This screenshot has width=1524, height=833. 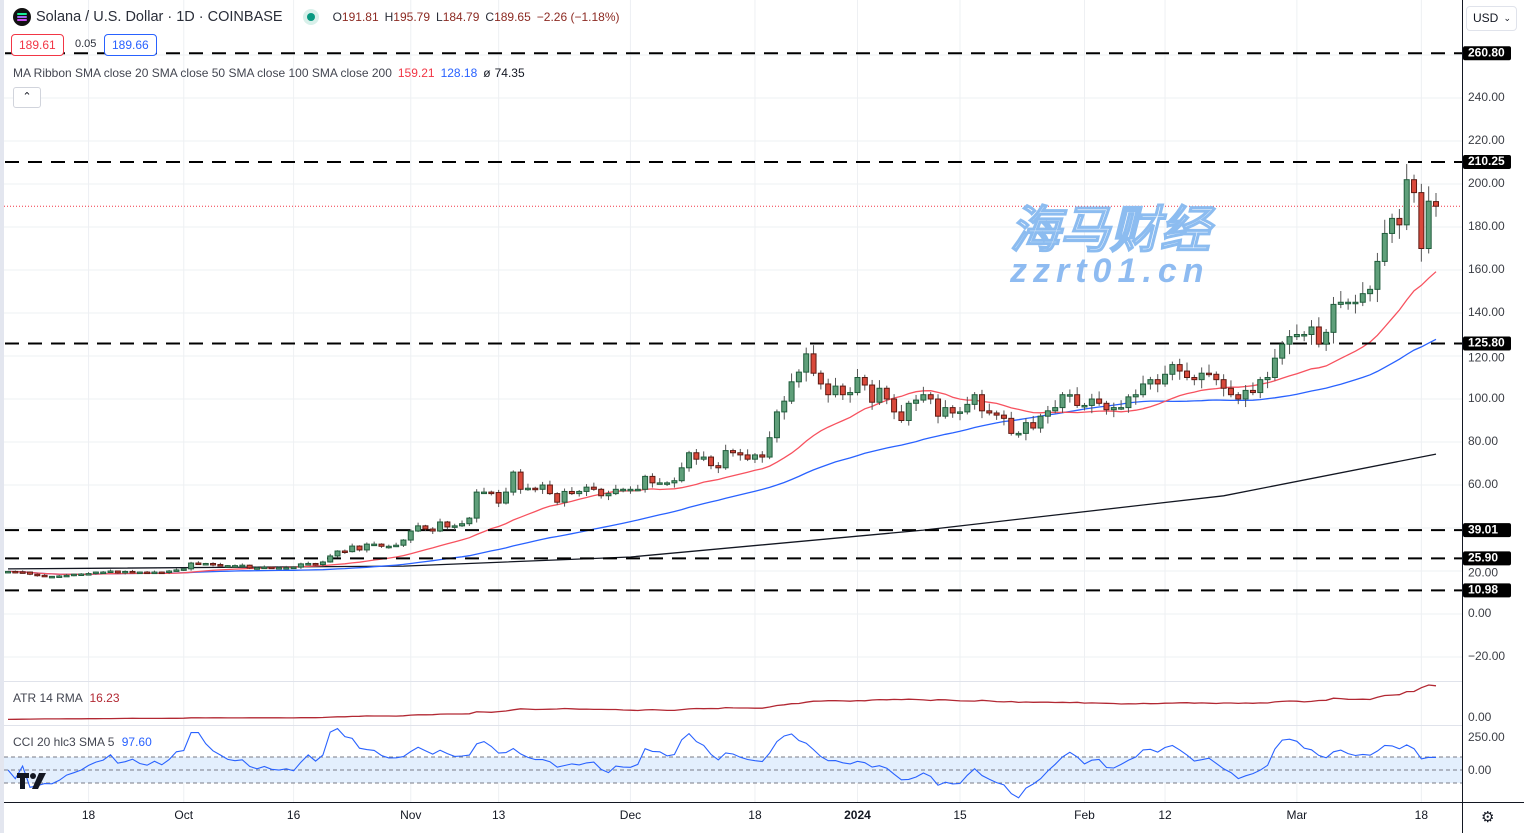 I want to click on cci-legend: CCI 20 hlc3 SMA 5 97.60, so click(x=82, y=742).